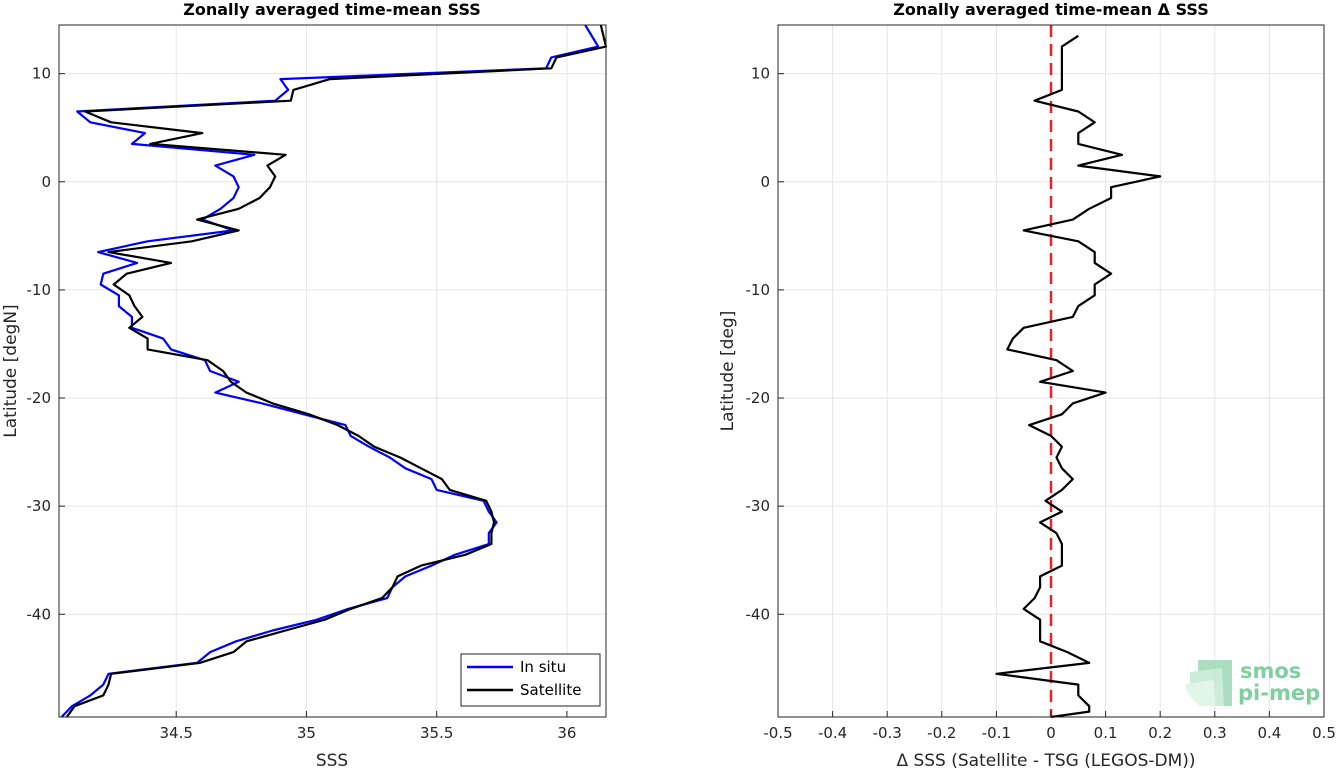 The width and height of the screenshot is (1336, 769). I want to click on x-tick-label-left-3: 36, so click(566, 733).